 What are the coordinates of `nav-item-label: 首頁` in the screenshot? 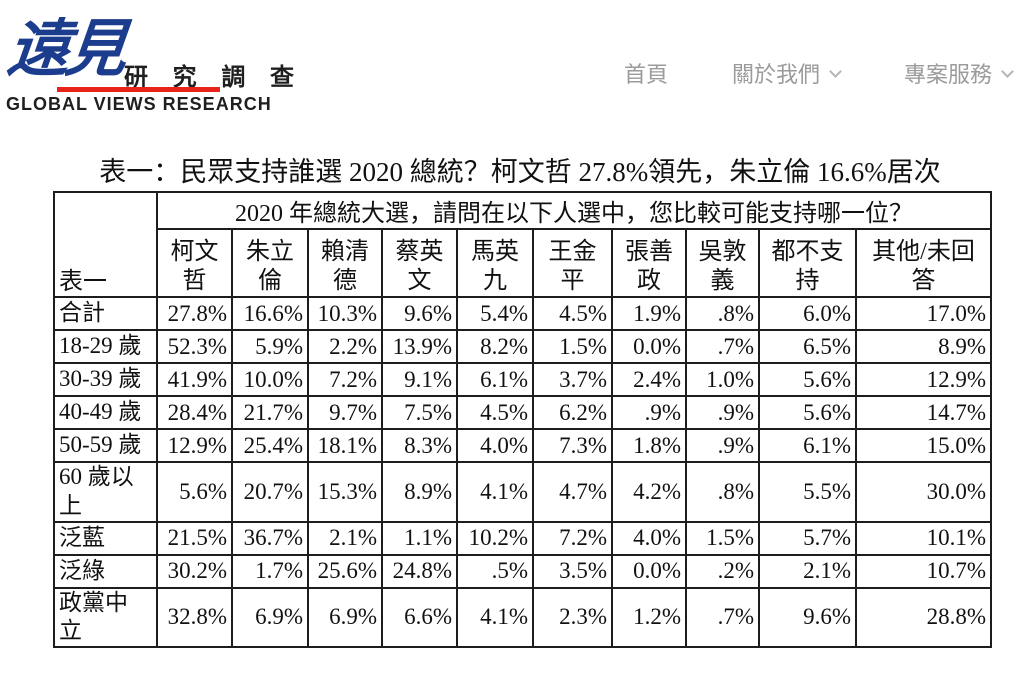 It's located at (645, 74).